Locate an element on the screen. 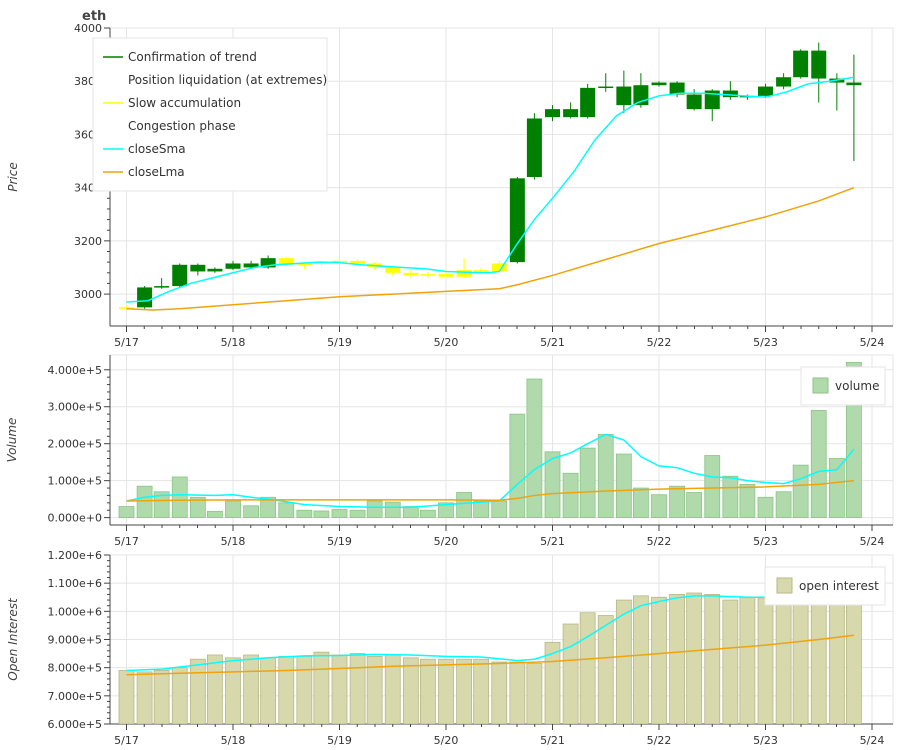  x-tick-label: 5/20 is located at coordinates (446, 740).